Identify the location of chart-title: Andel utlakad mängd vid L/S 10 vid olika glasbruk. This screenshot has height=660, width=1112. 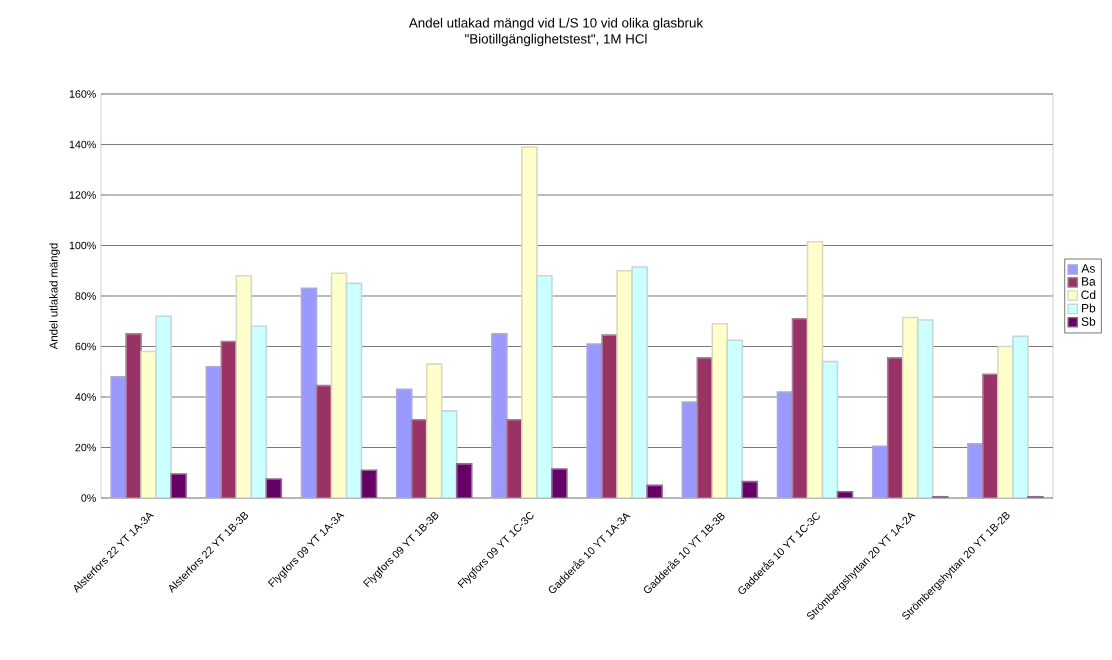
(556, 24).